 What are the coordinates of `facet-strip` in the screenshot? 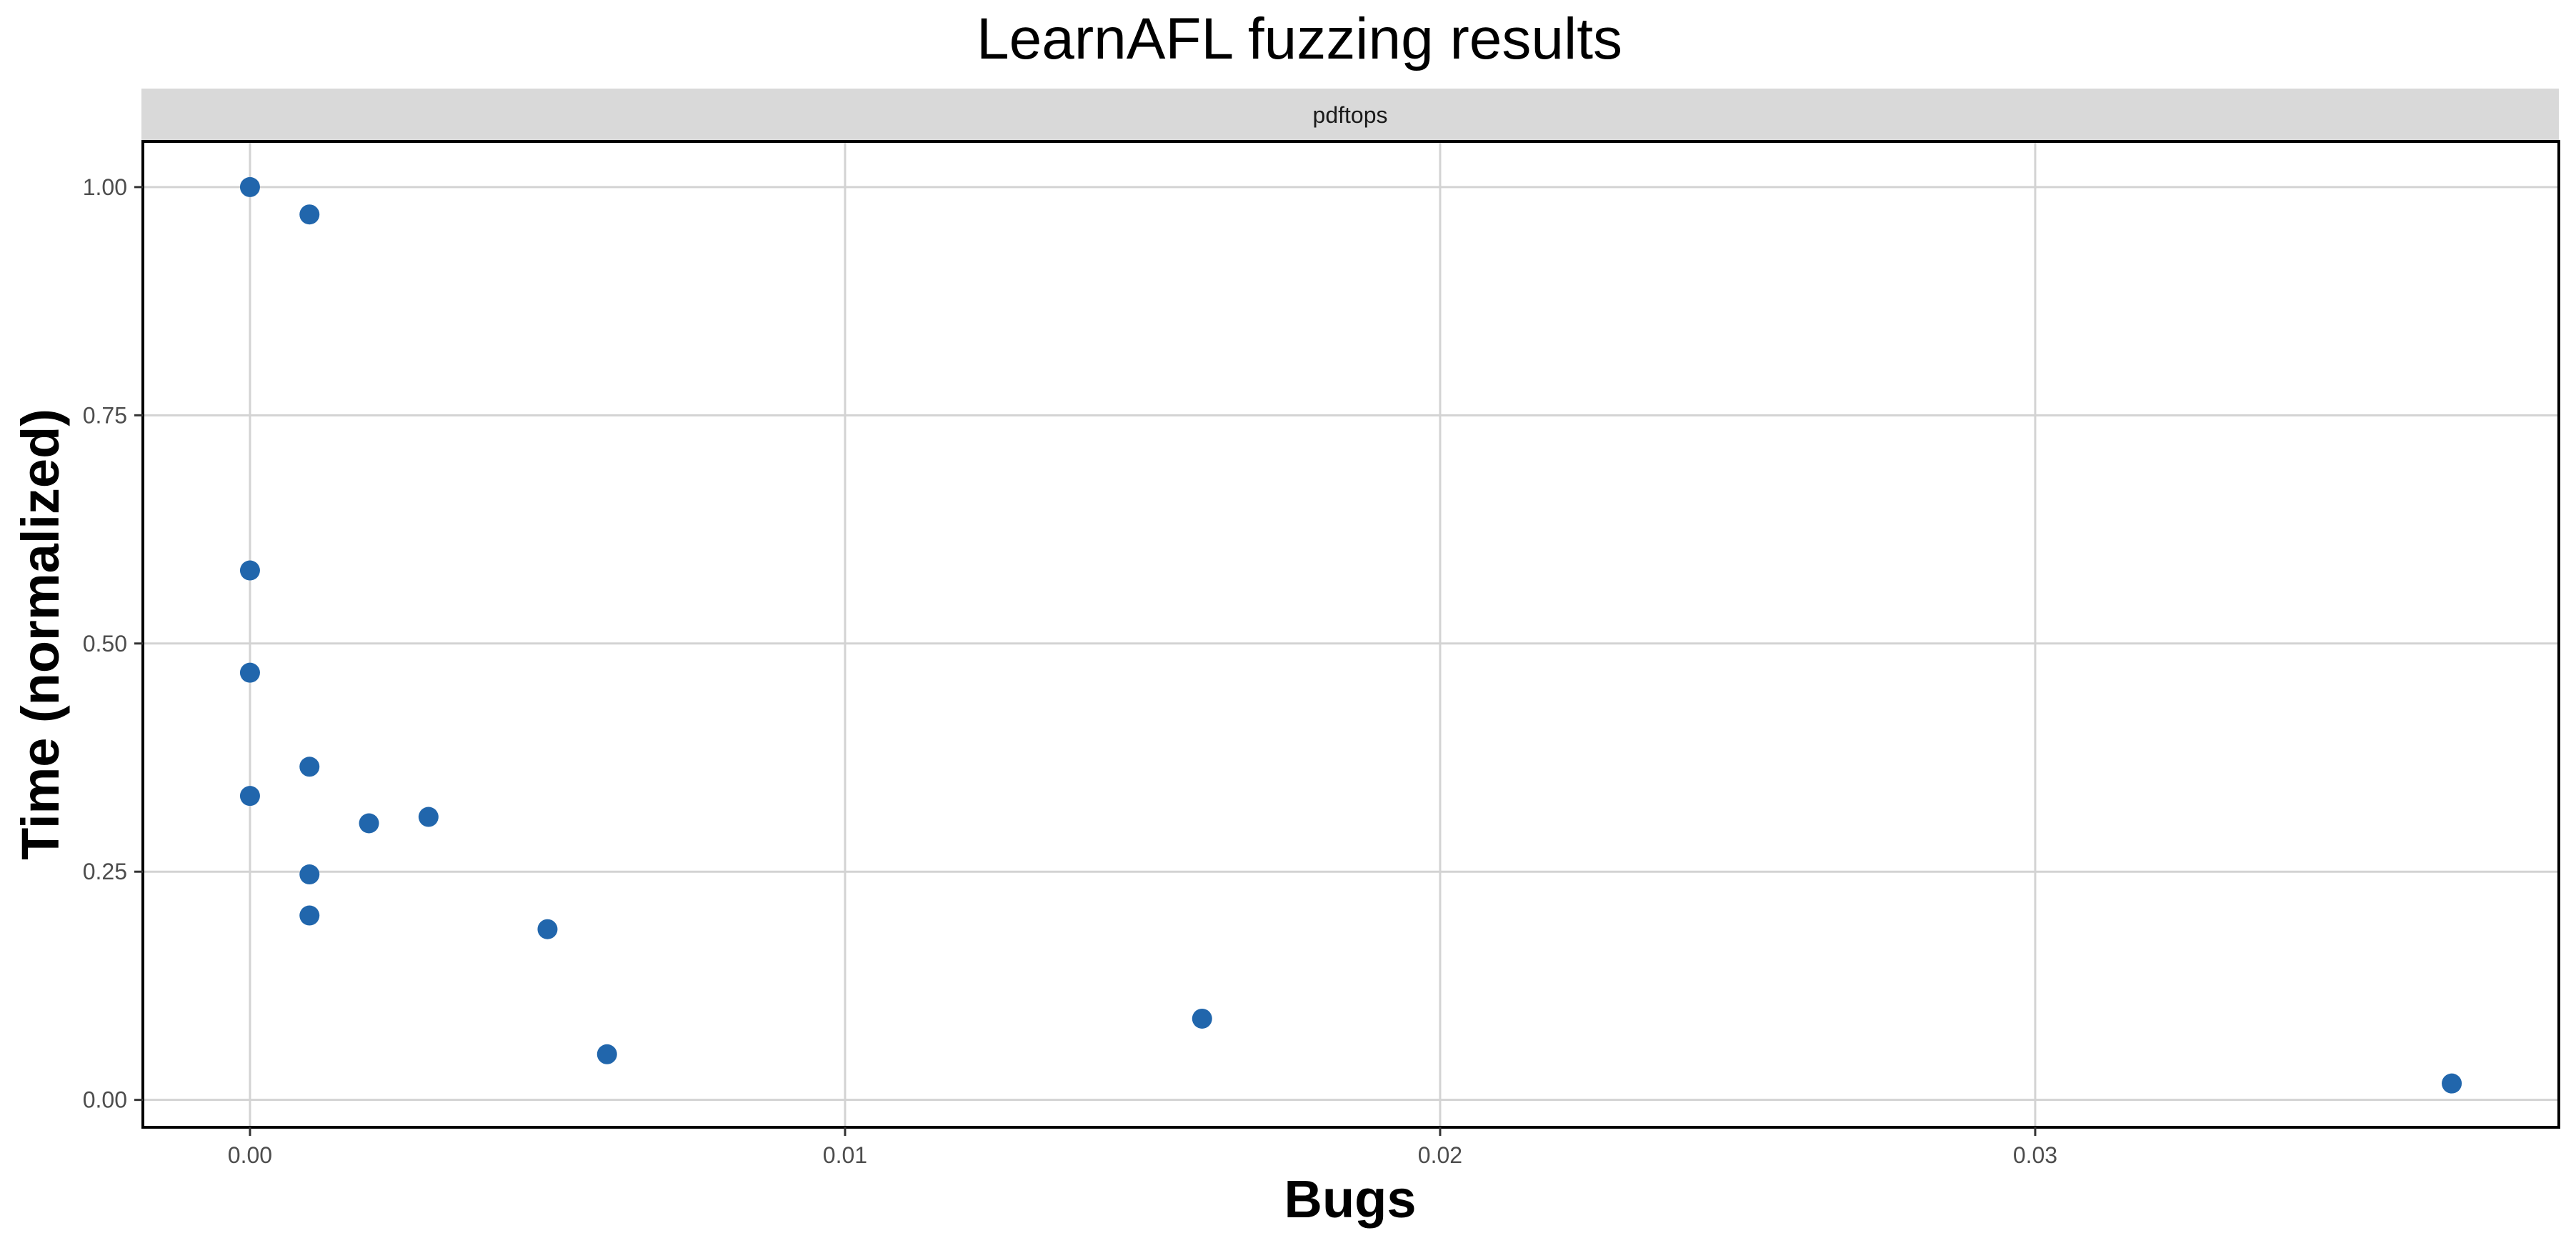 It's located at (1350, 114).